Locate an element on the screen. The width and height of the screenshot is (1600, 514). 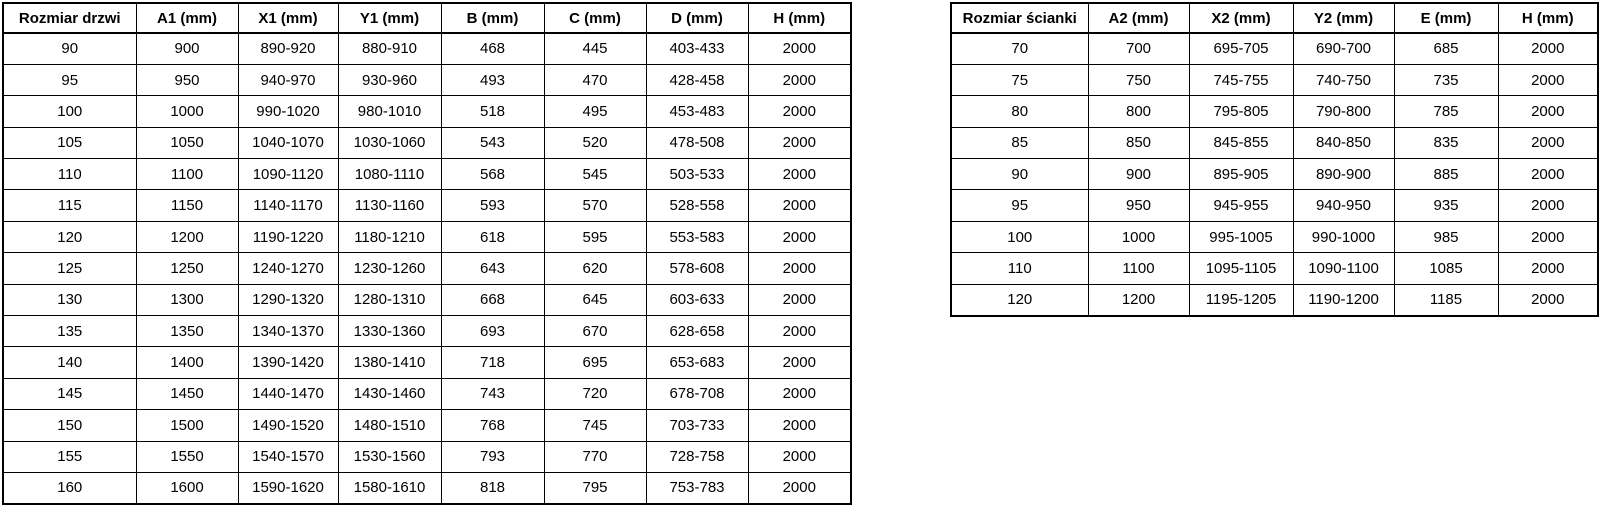
table-cell: 750 is located at coordinates (1138, 80).